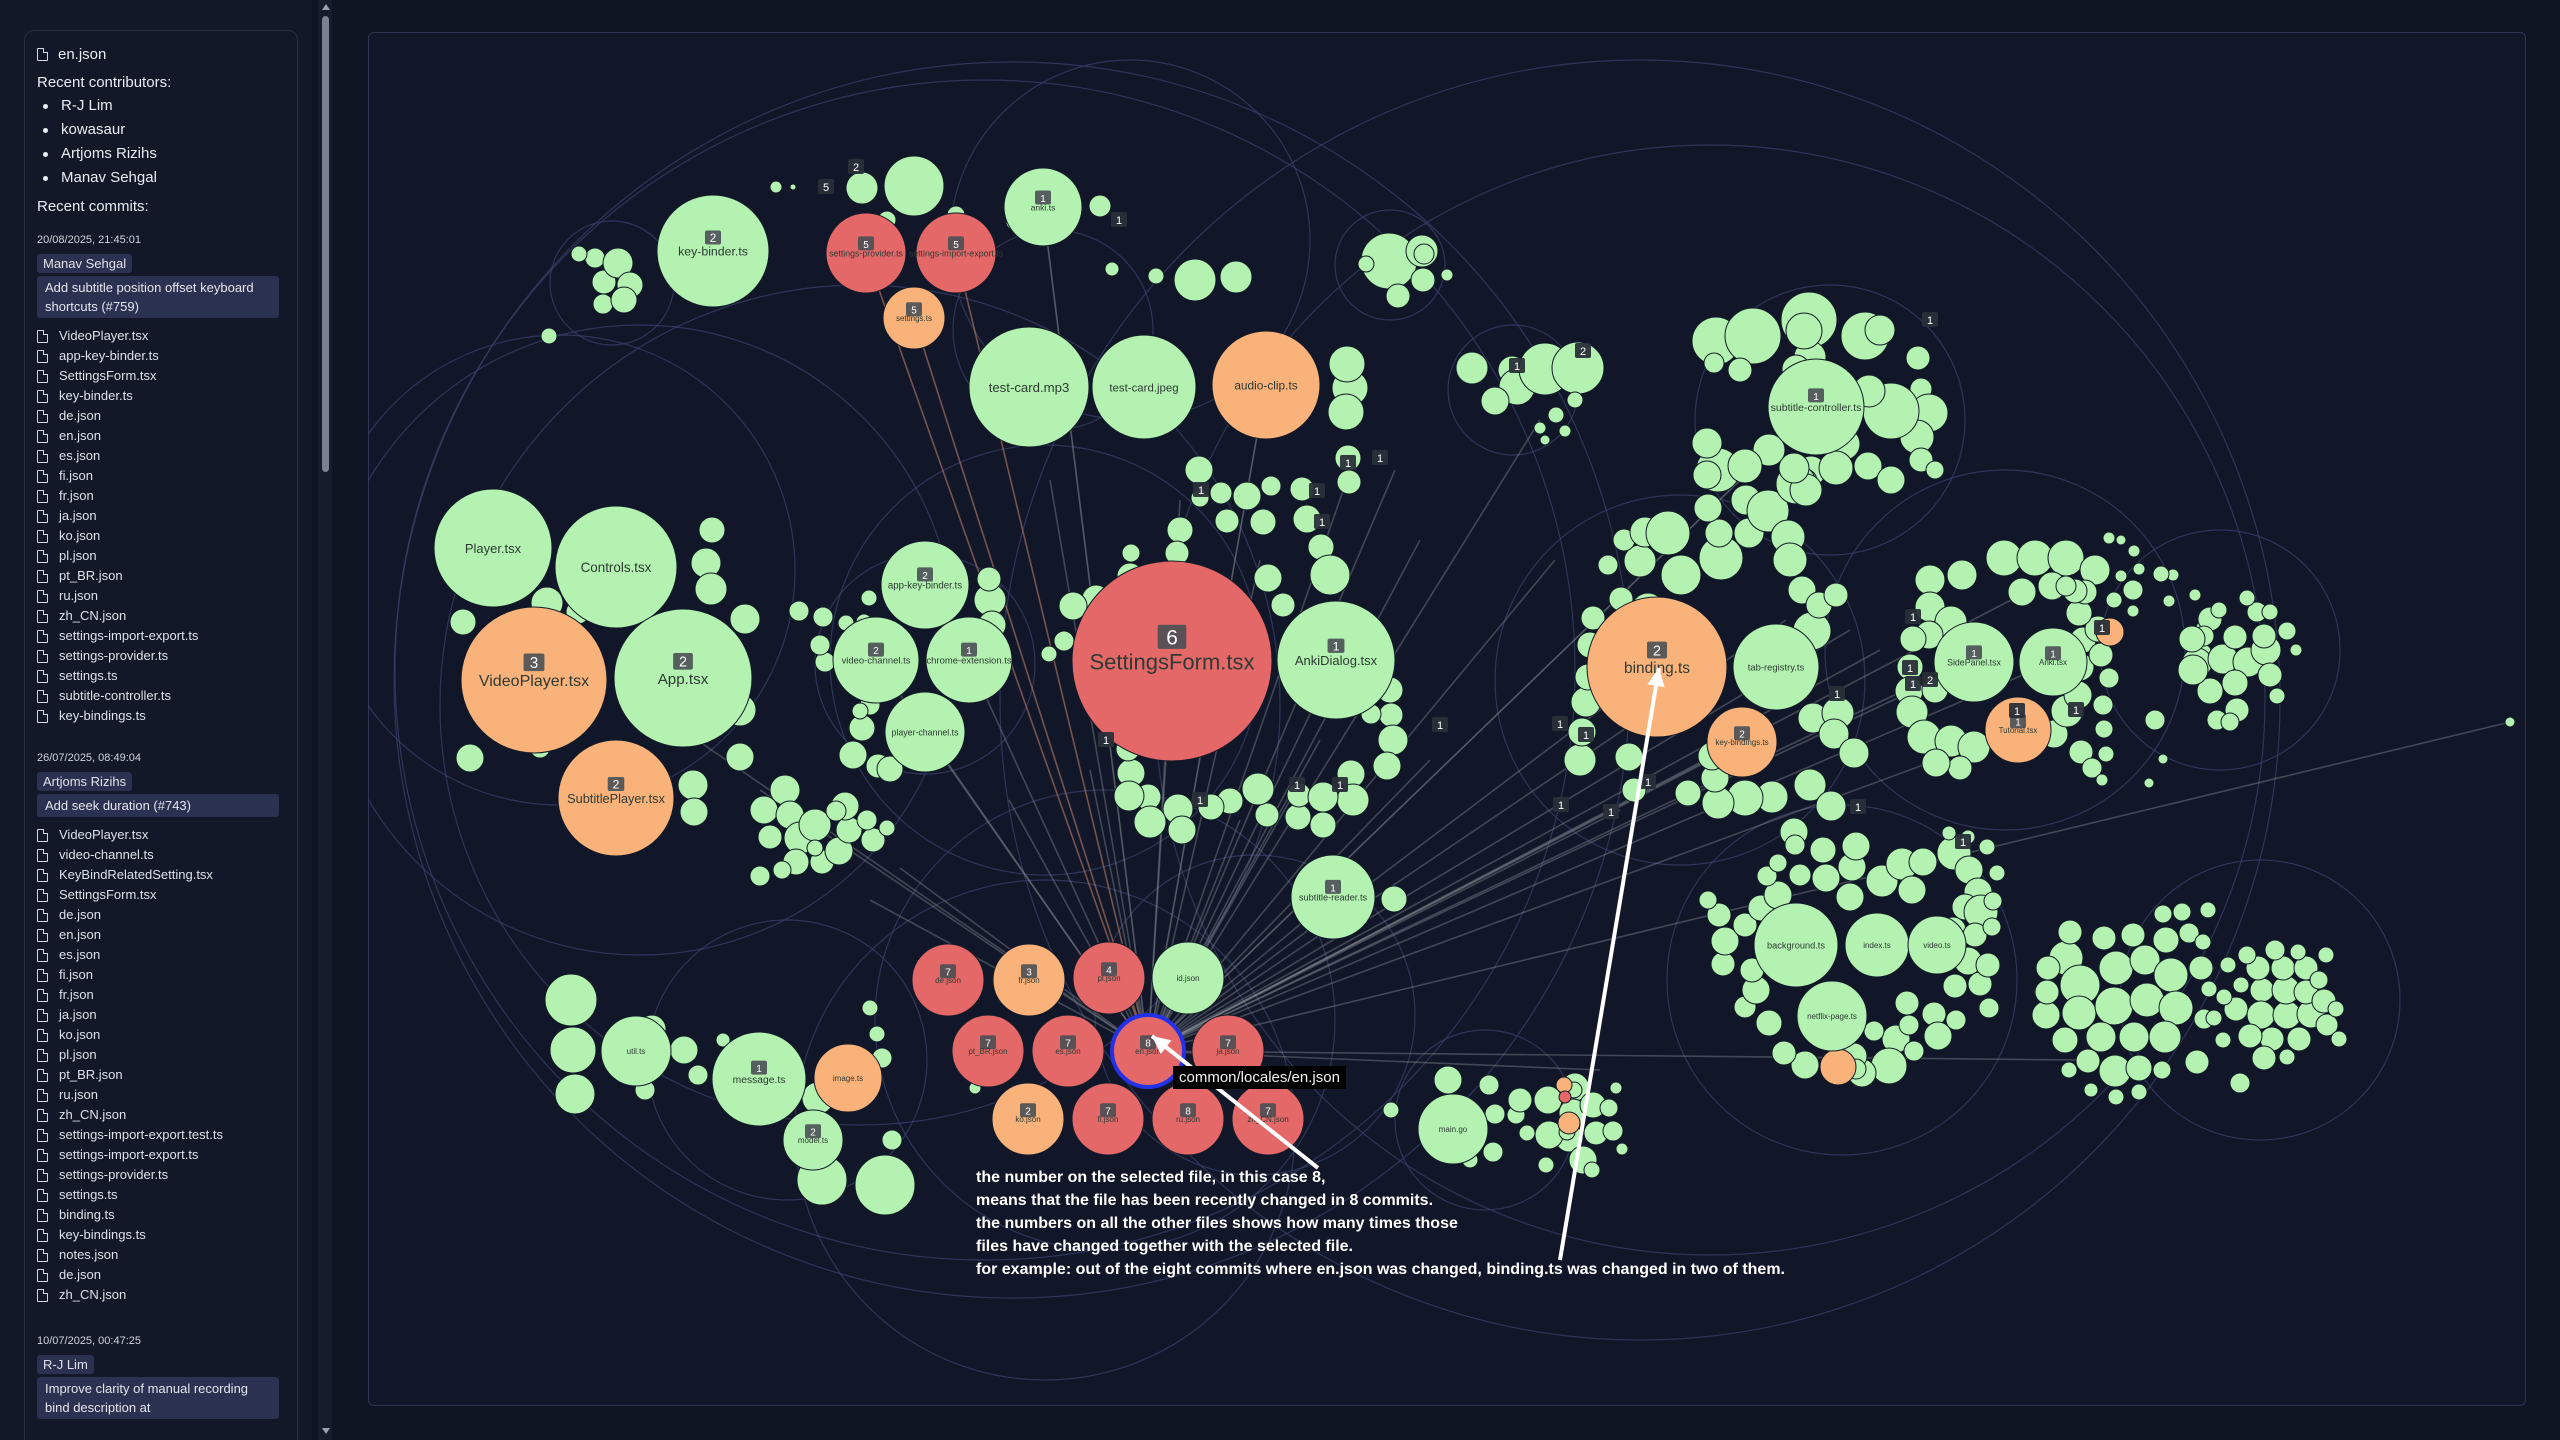  What do you see at coordinates (1028, 1119) in the screenshot?
I see `file-node: 2ko.json` at bounding box center [1028, 1119].